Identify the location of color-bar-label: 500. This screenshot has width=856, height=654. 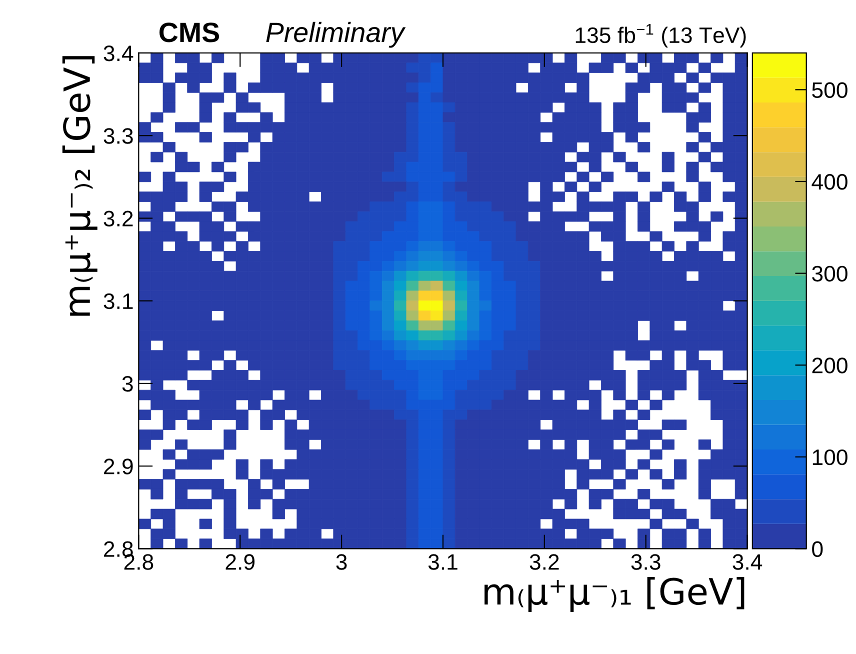
(830, 90).